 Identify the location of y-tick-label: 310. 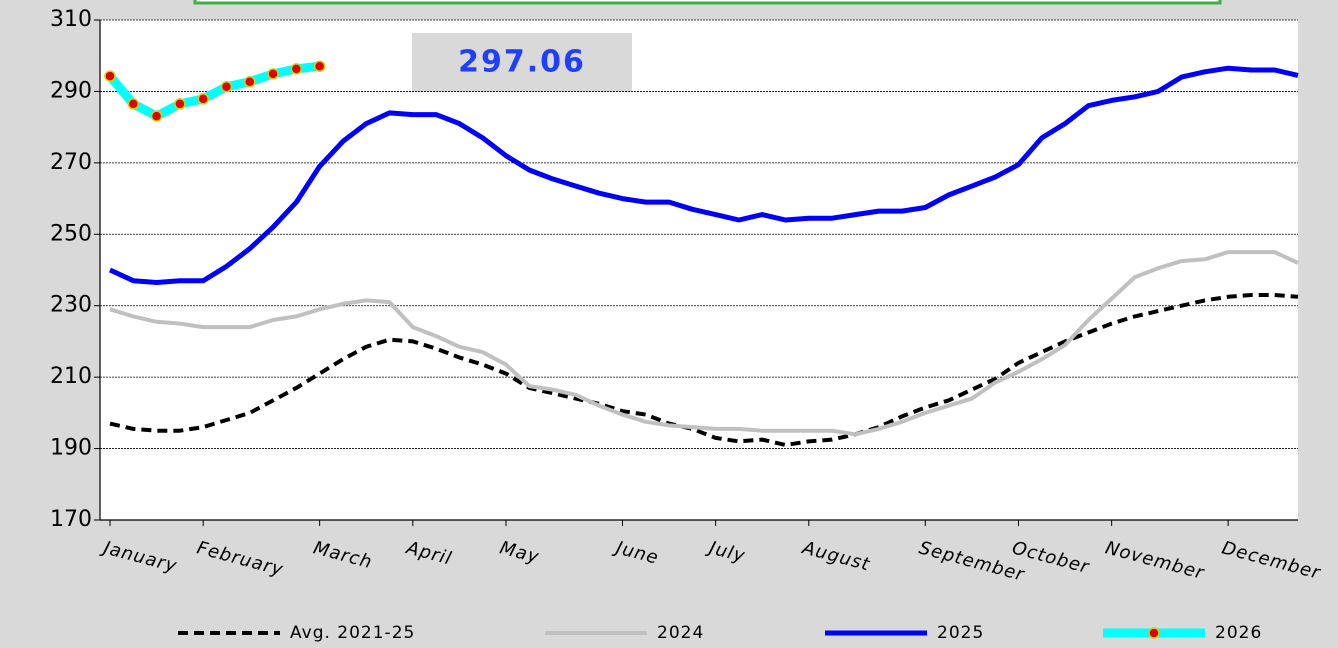
(71, 19).